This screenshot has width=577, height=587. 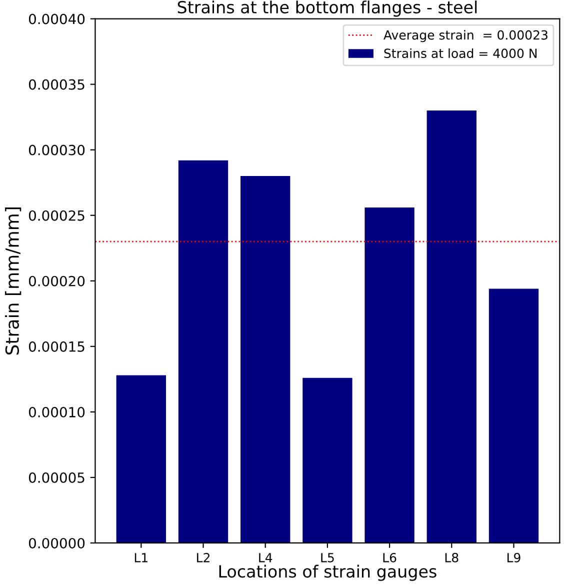 What do you see at coordinates (451, 557) in the screenshot?
I see `x-tick-label: L8` at bounding box center [451, 557].